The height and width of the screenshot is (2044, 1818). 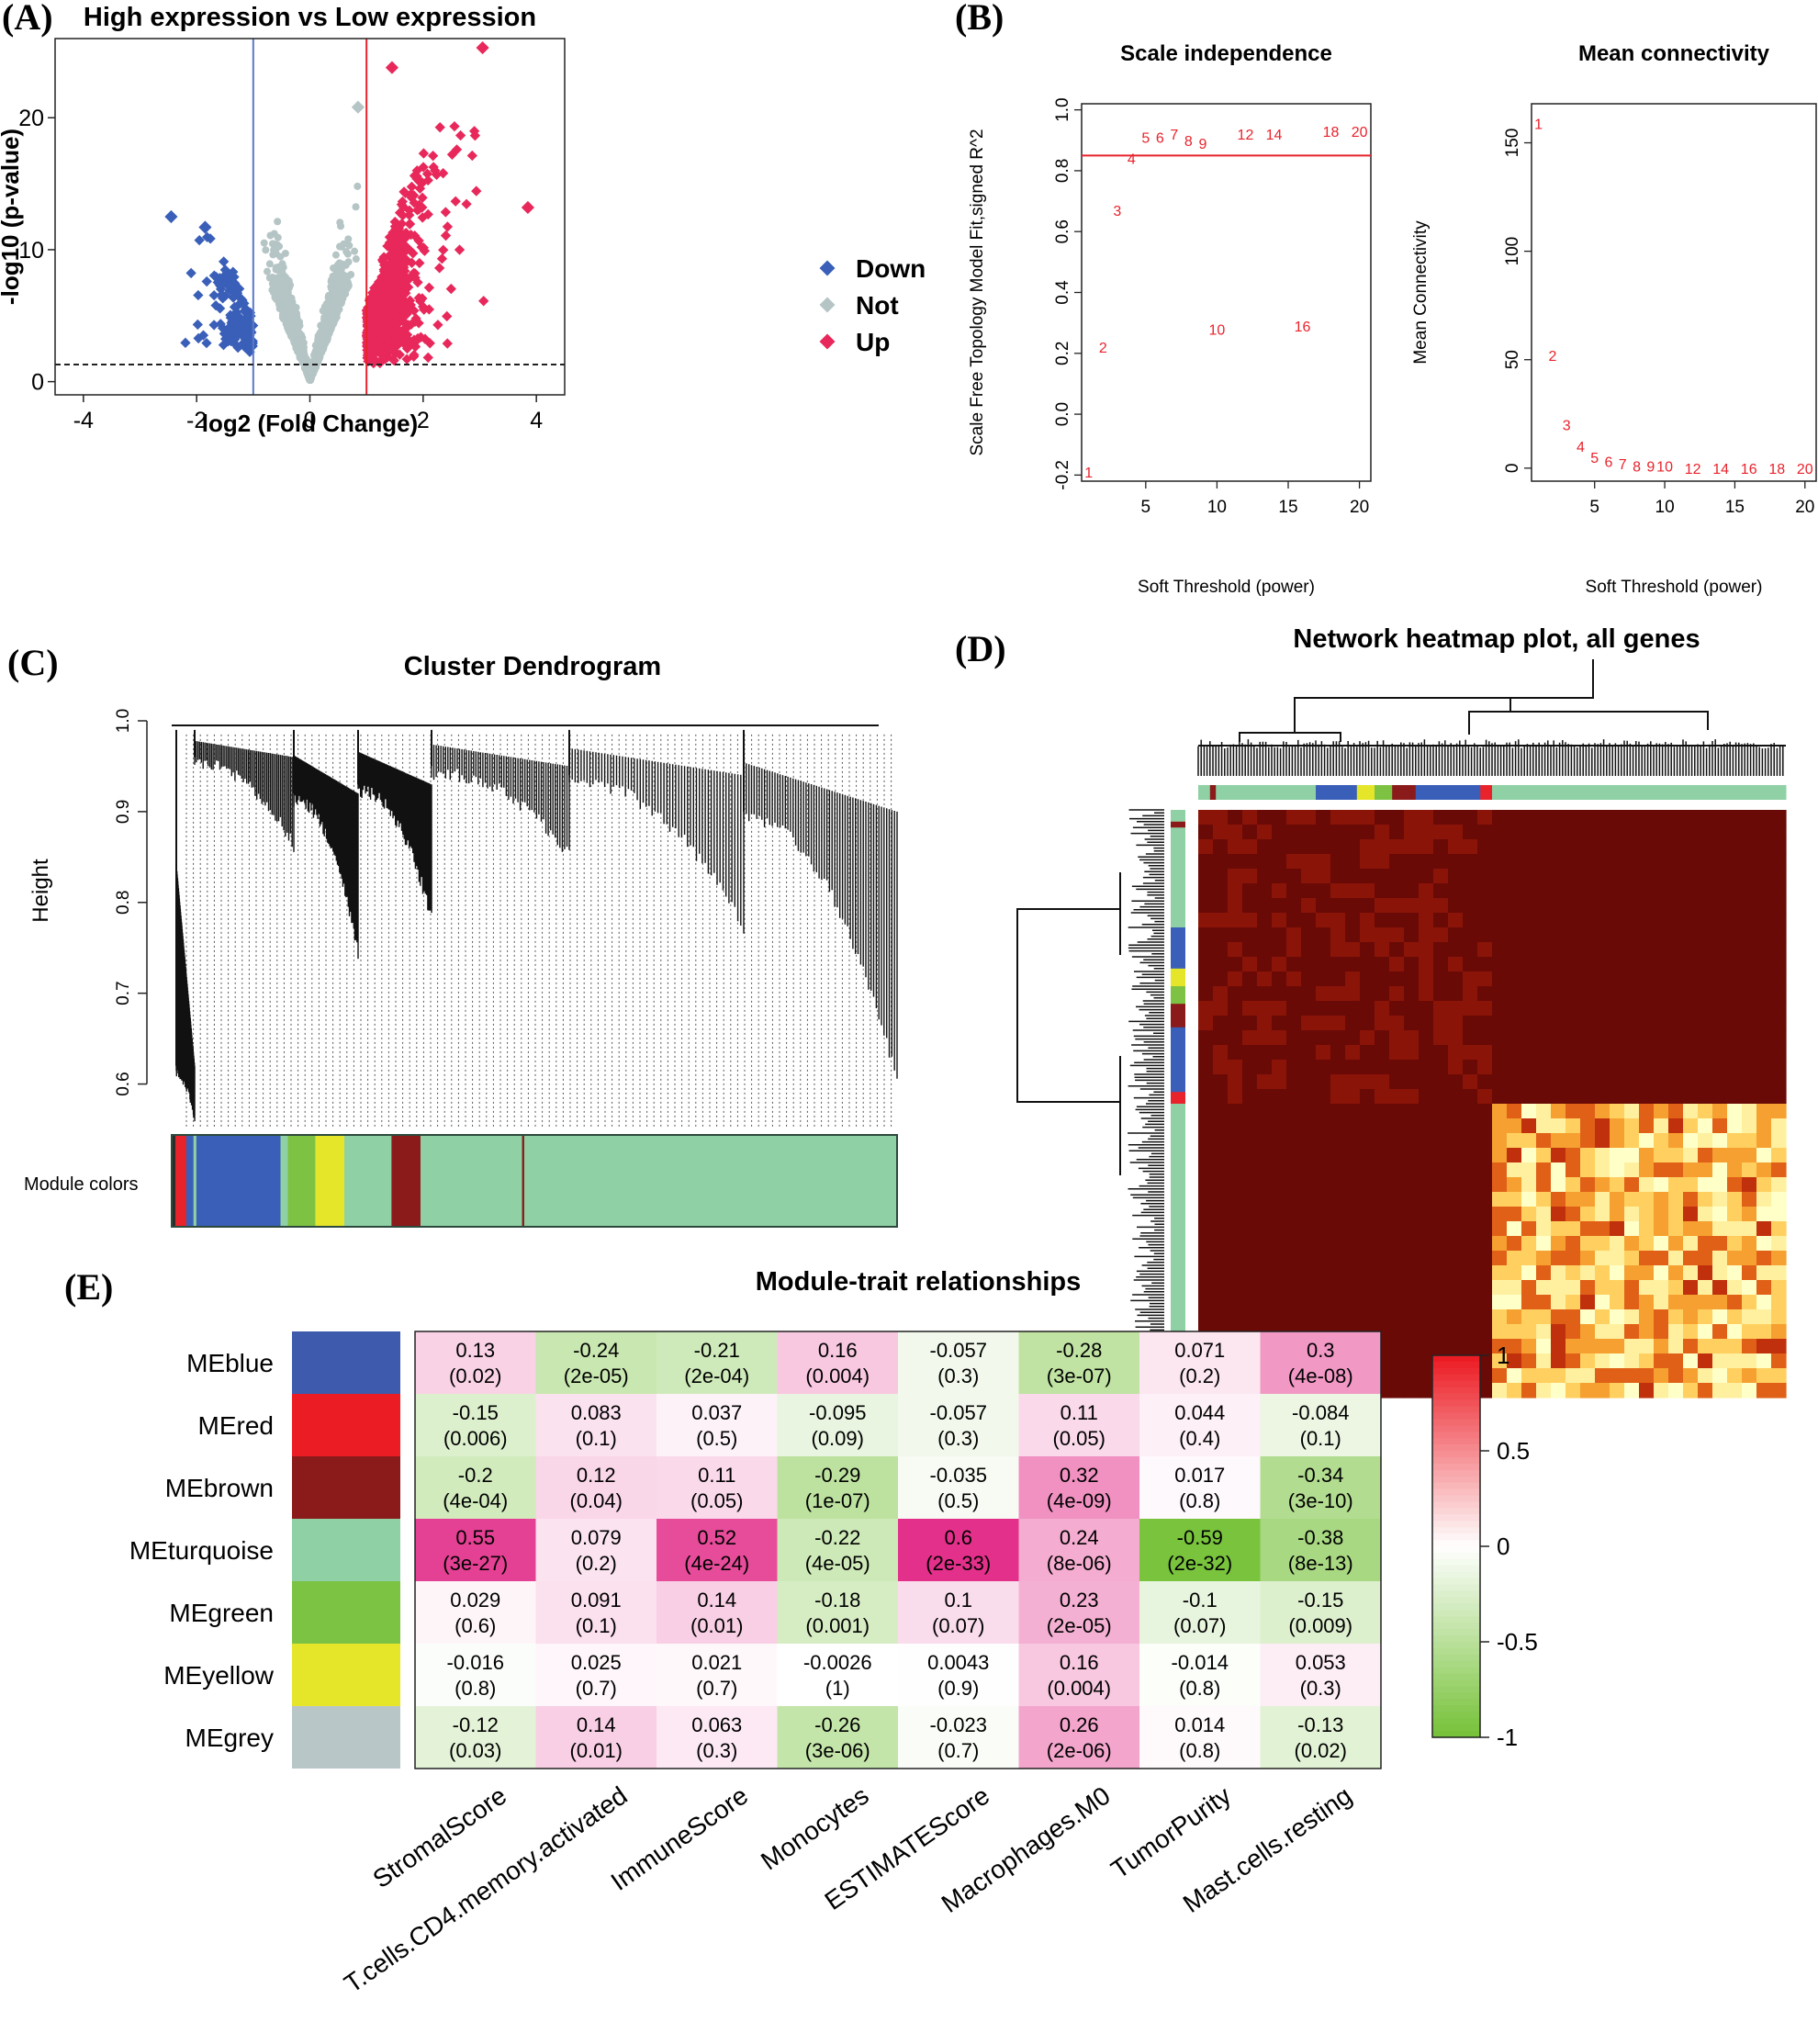 What do you see at coordinates (124, 812) in the screenshot?
I see `y-tick-label: 0.9` at bounding box center [124, 812].